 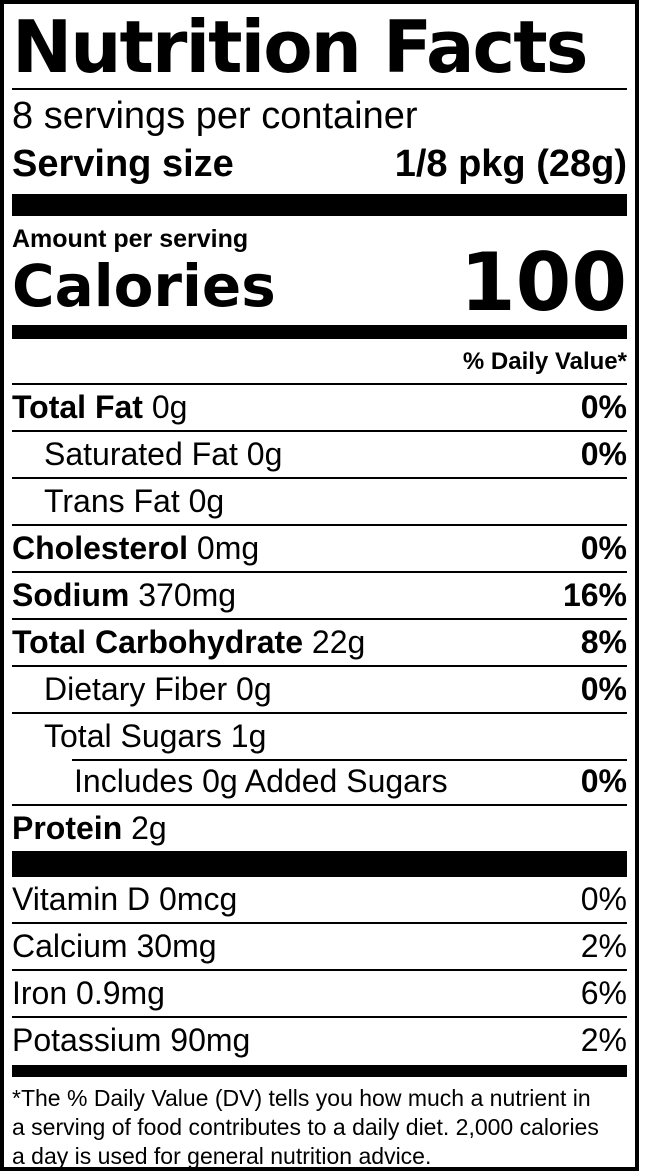 I want to click on nutrient-name: Iron, so click(x=40, y=993).